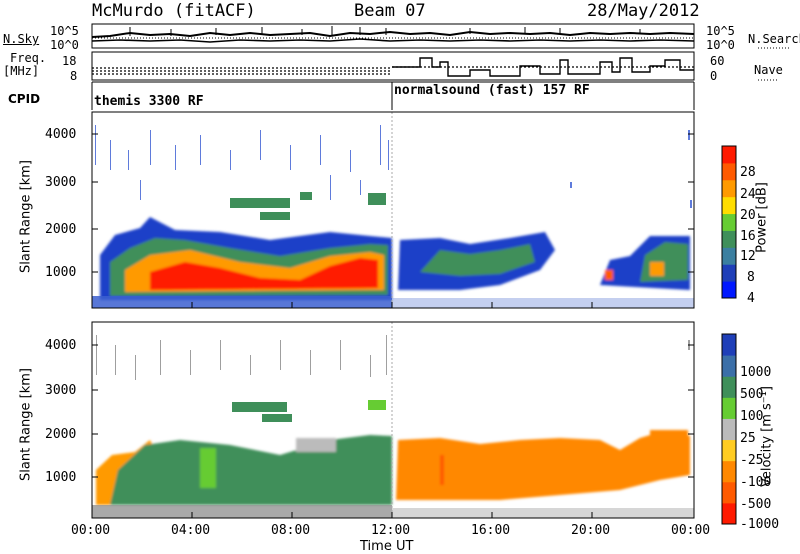 The image size is (800, 554). What do you see at coordinates (61, 229) in the screenshot?
I see `power-ytick-2000: 2000` at bounding box center [61, 229].